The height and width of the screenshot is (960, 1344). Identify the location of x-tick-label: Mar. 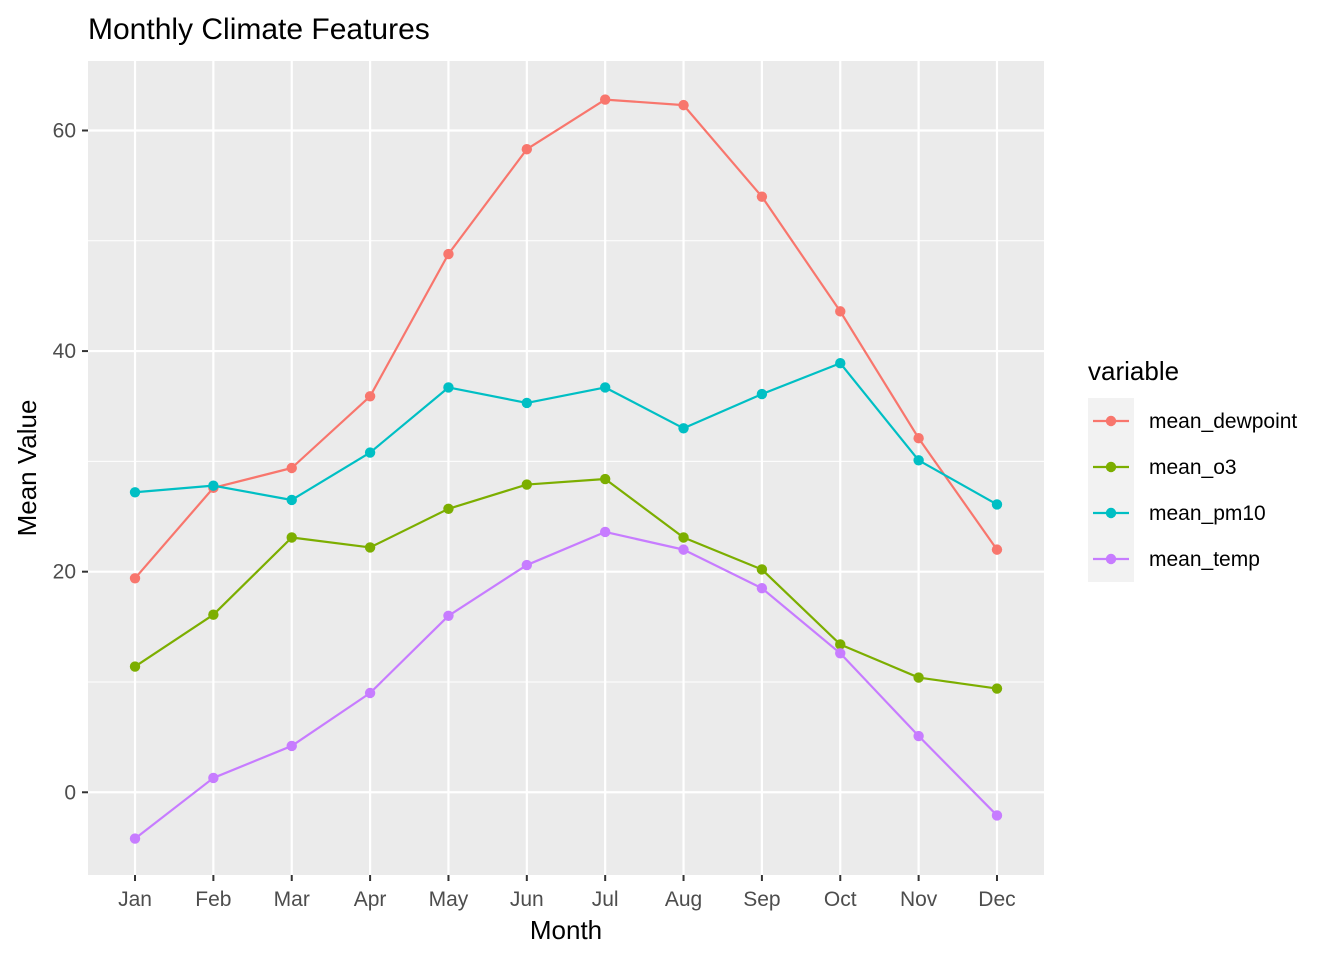
(292, 899).